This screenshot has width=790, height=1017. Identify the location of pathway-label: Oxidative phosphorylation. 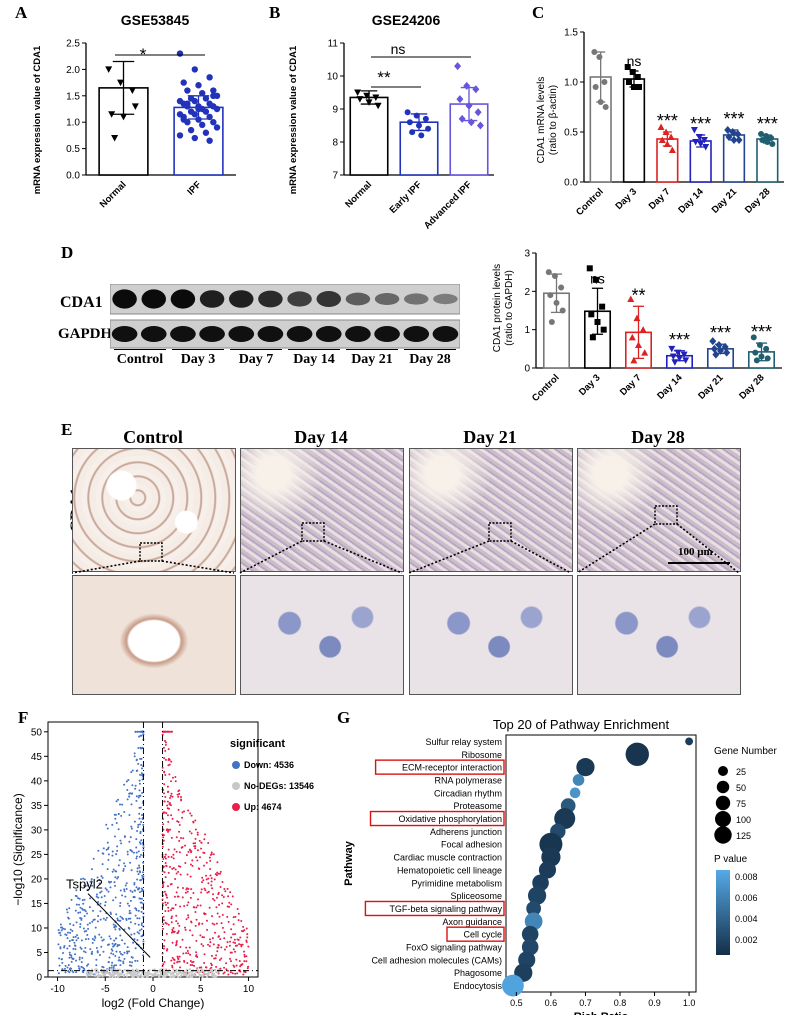
(450, 819).